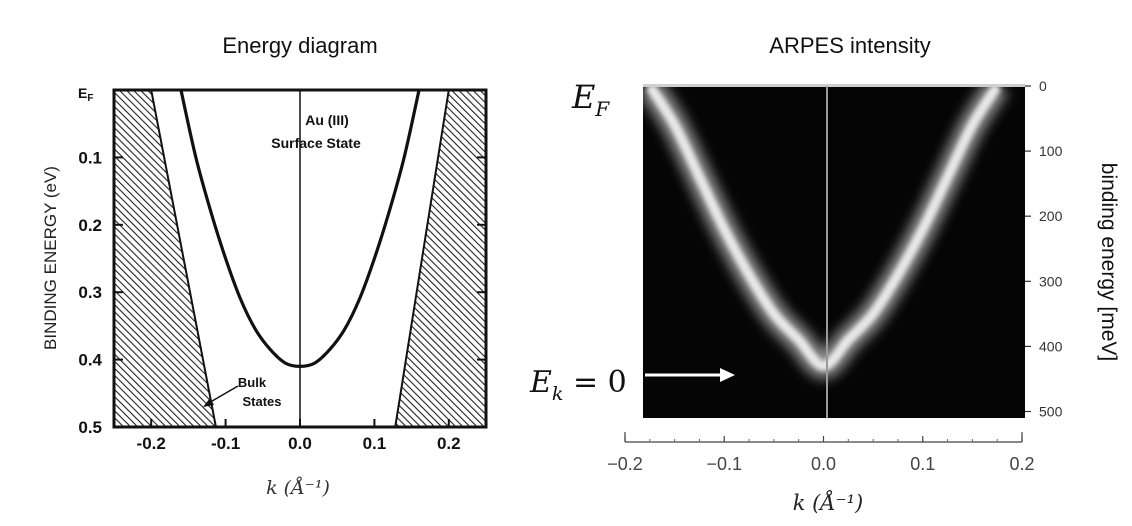 Image resolution: width=1132 pixels, height=526 pixels. What do you see at coordinates (1021, 464) in the screenshot?
I see `right-x-tick-label: 0.2` at bounding box center [1021, 464].